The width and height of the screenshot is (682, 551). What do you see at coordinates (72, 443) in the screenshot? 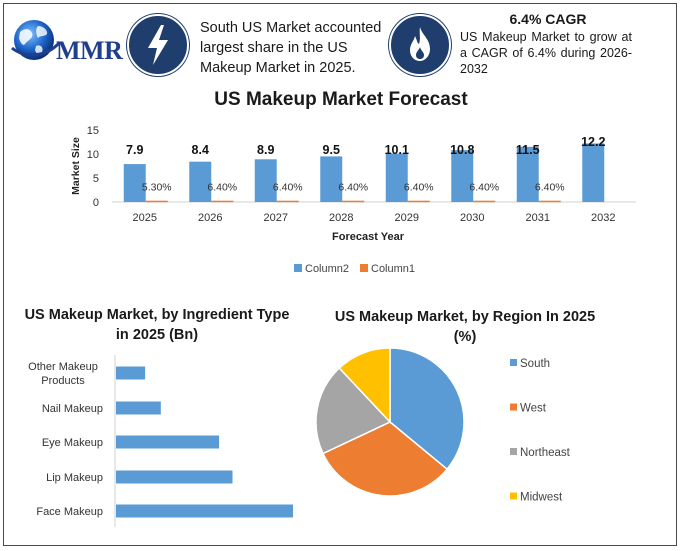
I see `category-label: Eye Makeup` at bounding box center [72, 443].